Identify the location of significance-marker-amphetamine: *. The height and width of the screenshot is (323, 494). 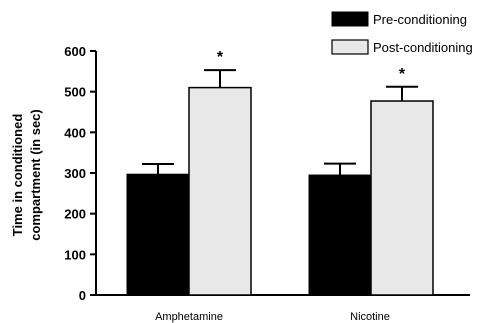
(220, 57).